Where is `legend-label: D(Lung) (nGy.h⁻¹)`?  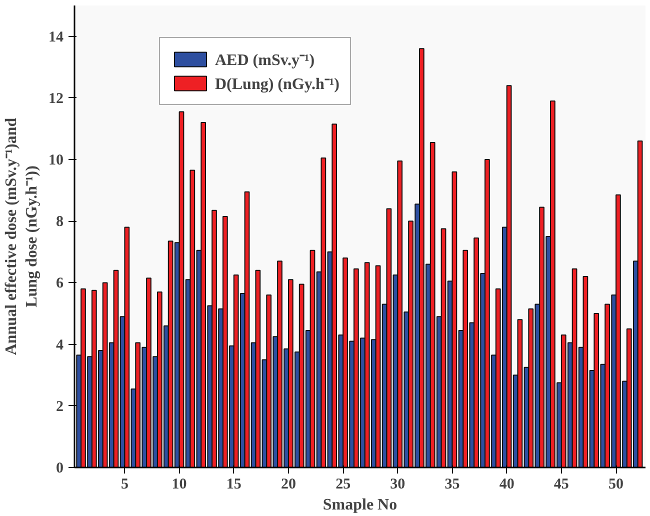
legend-label: D(Lung) (nGy.h⁻¹) is located at coordinates (277, 84).